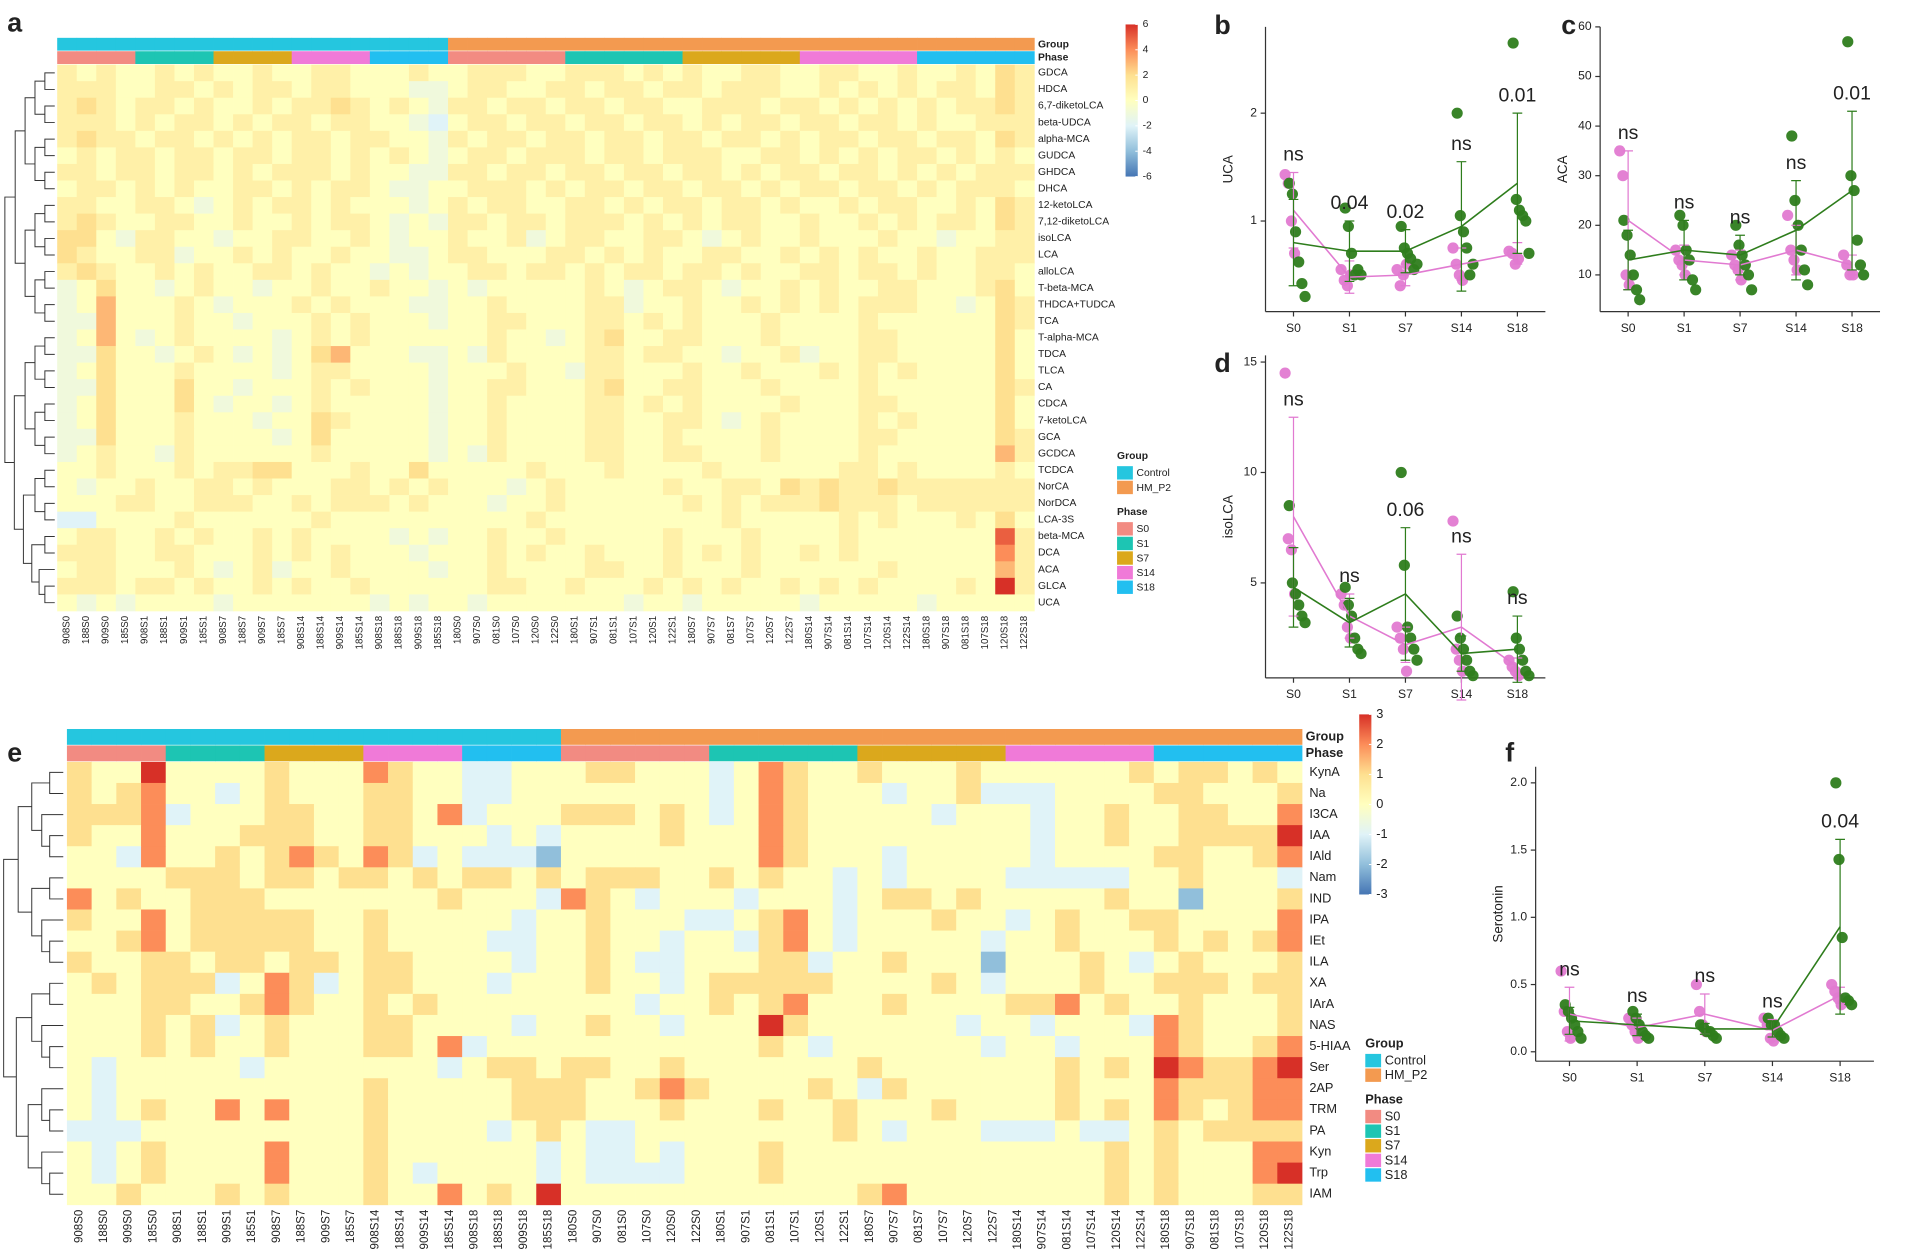 The width and height of the screenshot is (1908, 1256). I want to click on row-label: GHDCA, so click(1056, 172).